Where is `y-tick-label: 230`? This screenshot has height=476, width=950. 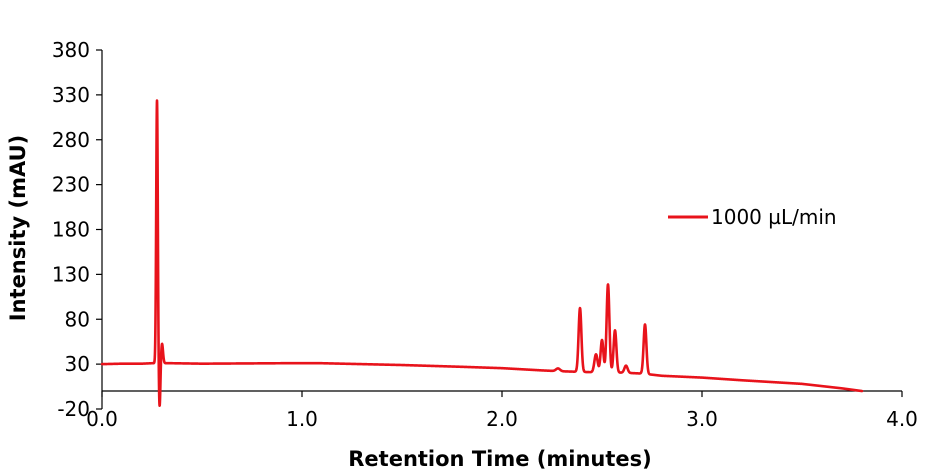 y-tick-label: 230 is located at coordinates (71, 185).